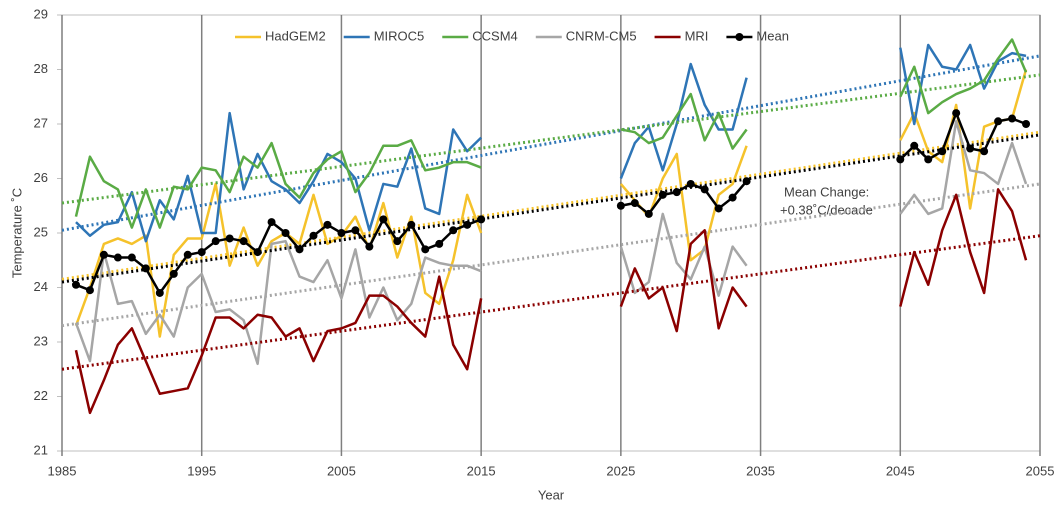 Image resolution: width=1060 pixels, height=506 pixels. What do you see at coordinates (41, 449) in the screenshot?
I see `y-tick-label: 21` at bounding box center [41, 449].